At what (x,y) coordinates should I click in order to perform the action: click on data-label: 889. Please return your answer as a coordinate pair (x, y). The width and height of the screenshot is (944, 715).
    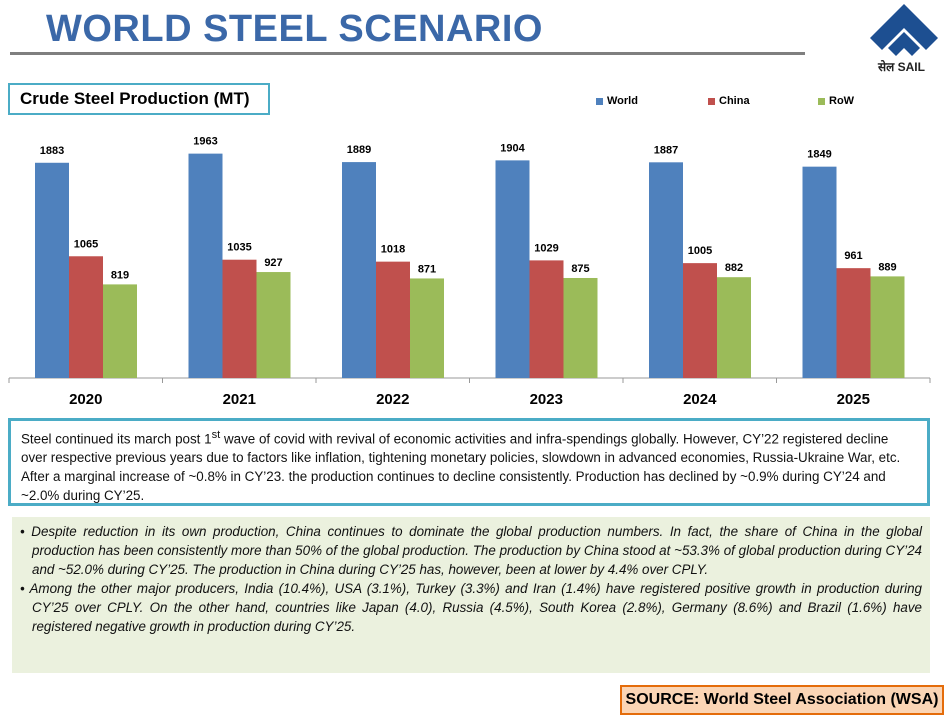
    Looking at the image, I should click on (887, 267).